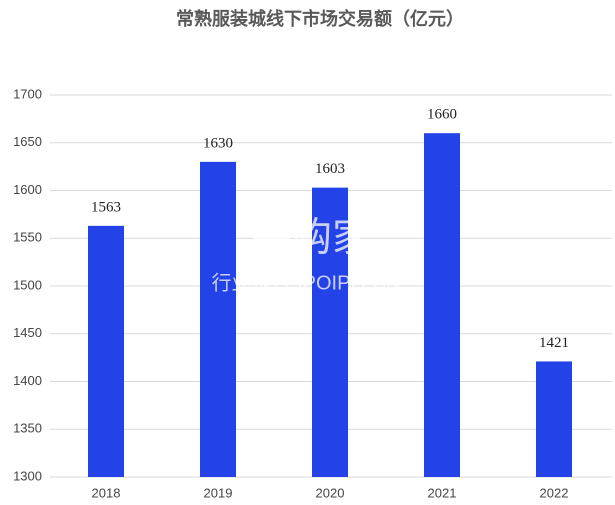 The height and width of the screenshot is (505, 615). I want to click on x-tick-label: 2020, so click(330, 492).